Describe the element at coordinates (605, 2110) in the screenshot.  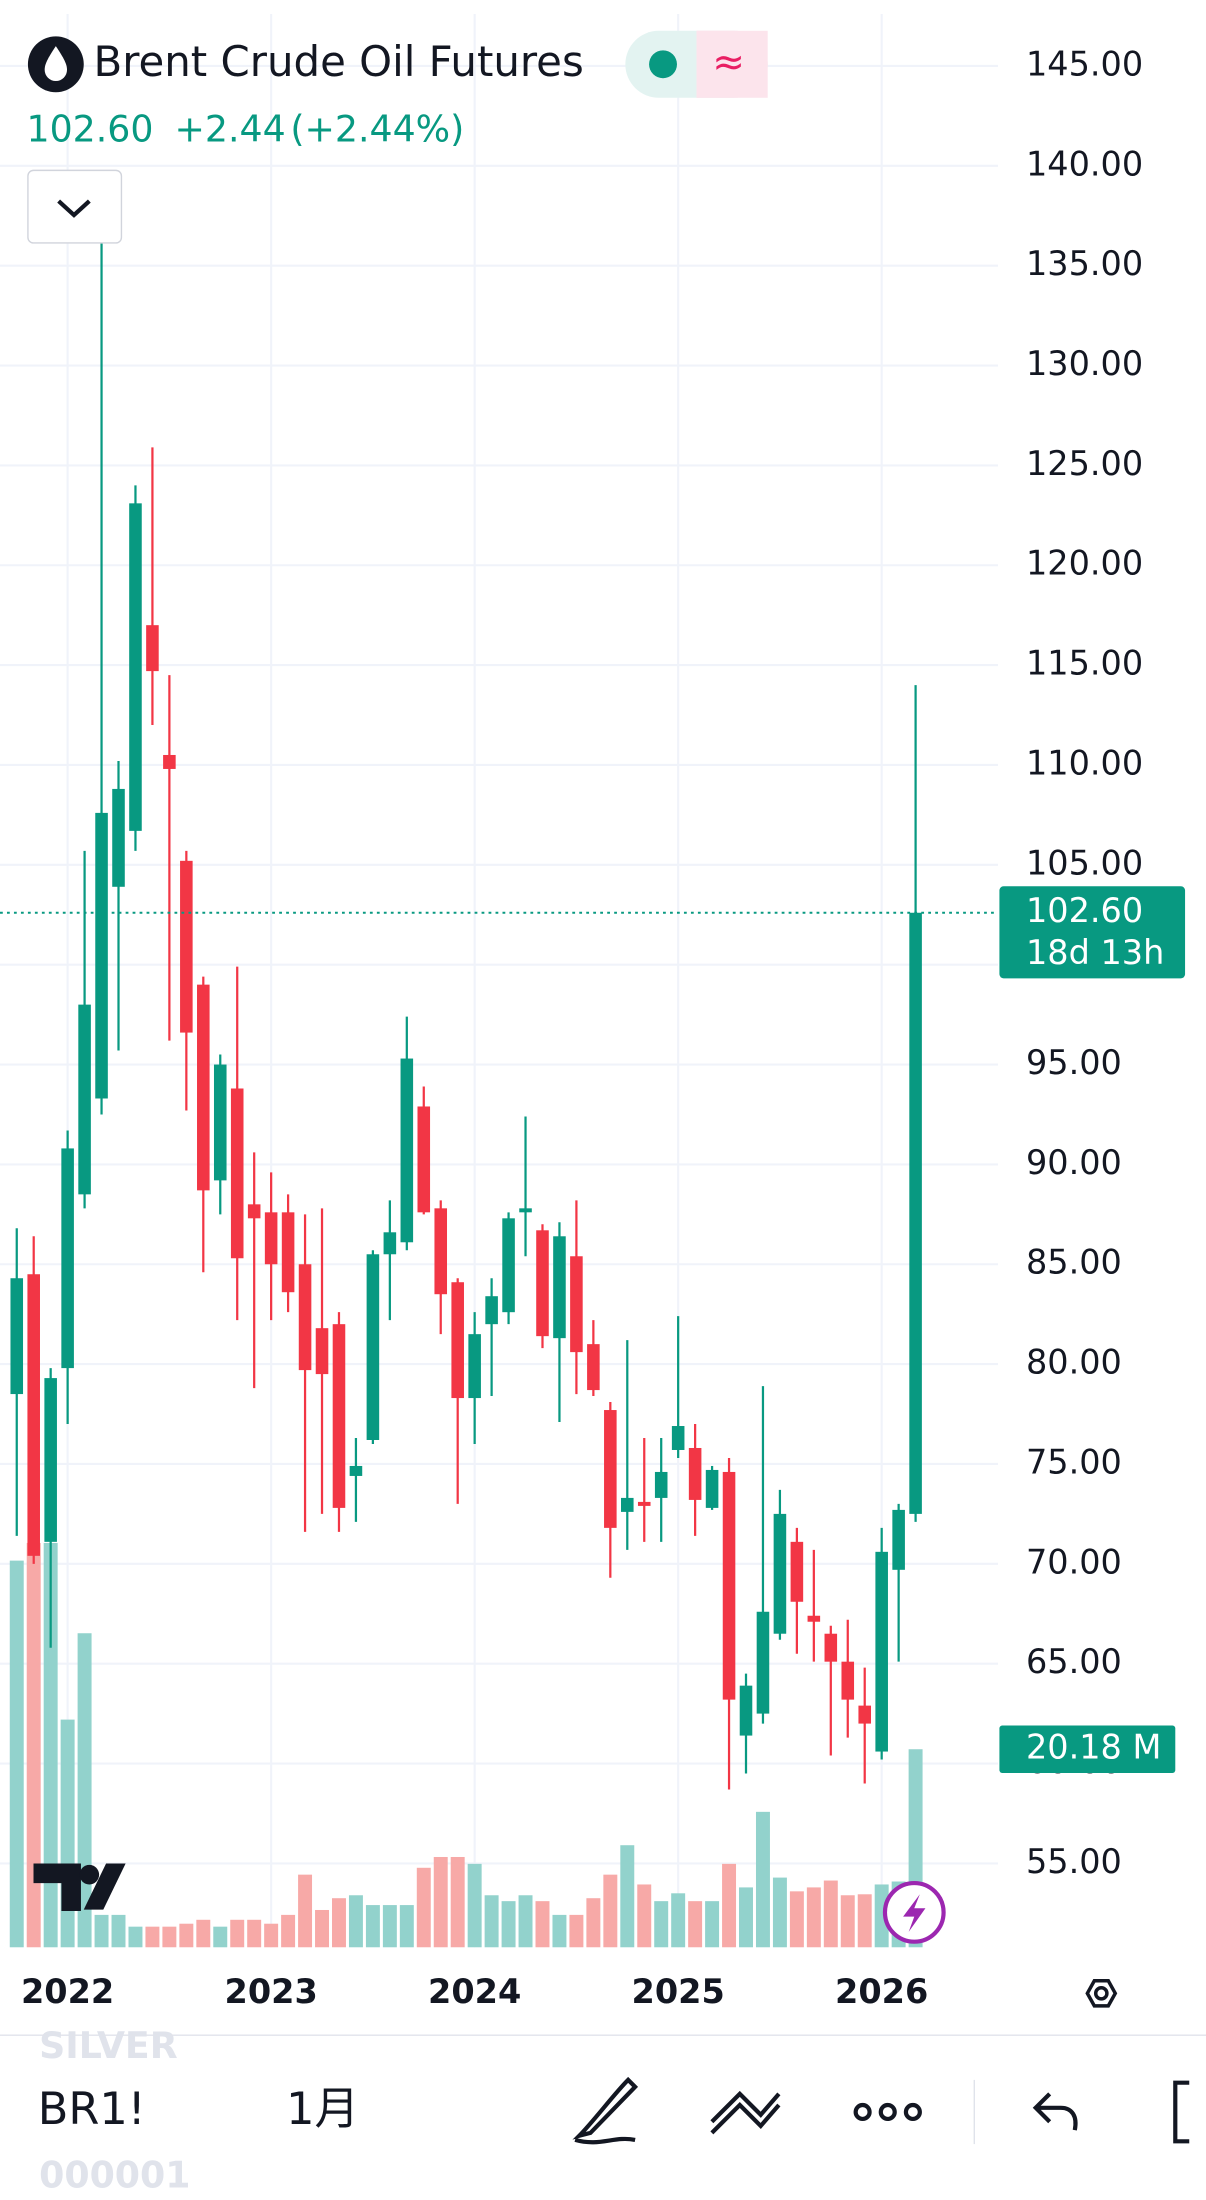
I see `draw-tool` at that location.